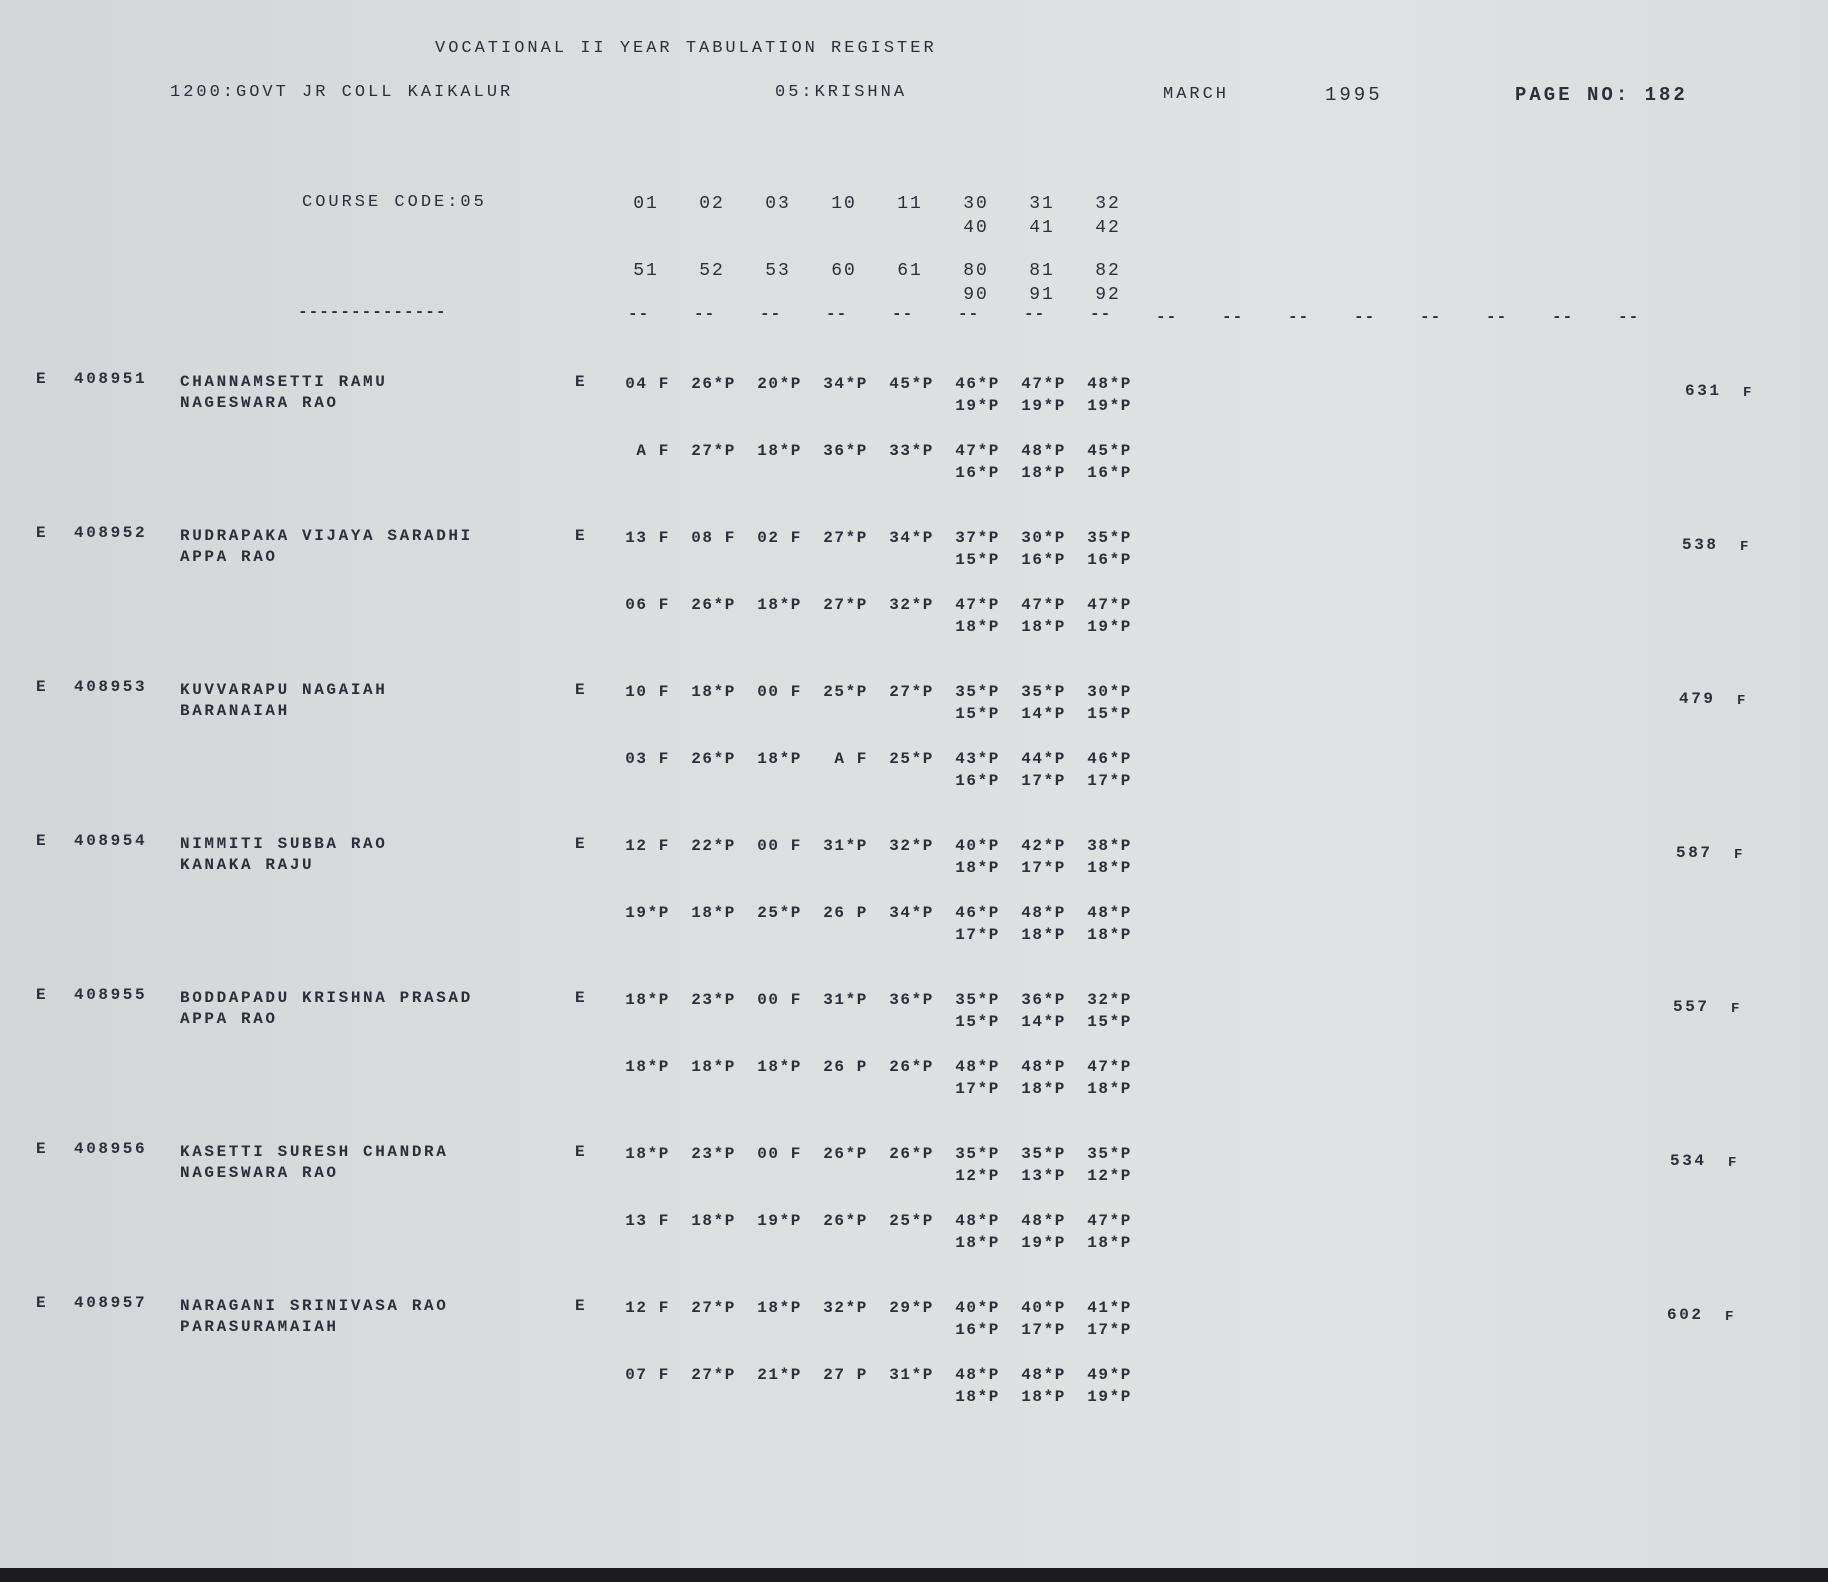 This screenshot has height=1582, width=1828. I want to click on course-column-code: 11, so click(910, 204).